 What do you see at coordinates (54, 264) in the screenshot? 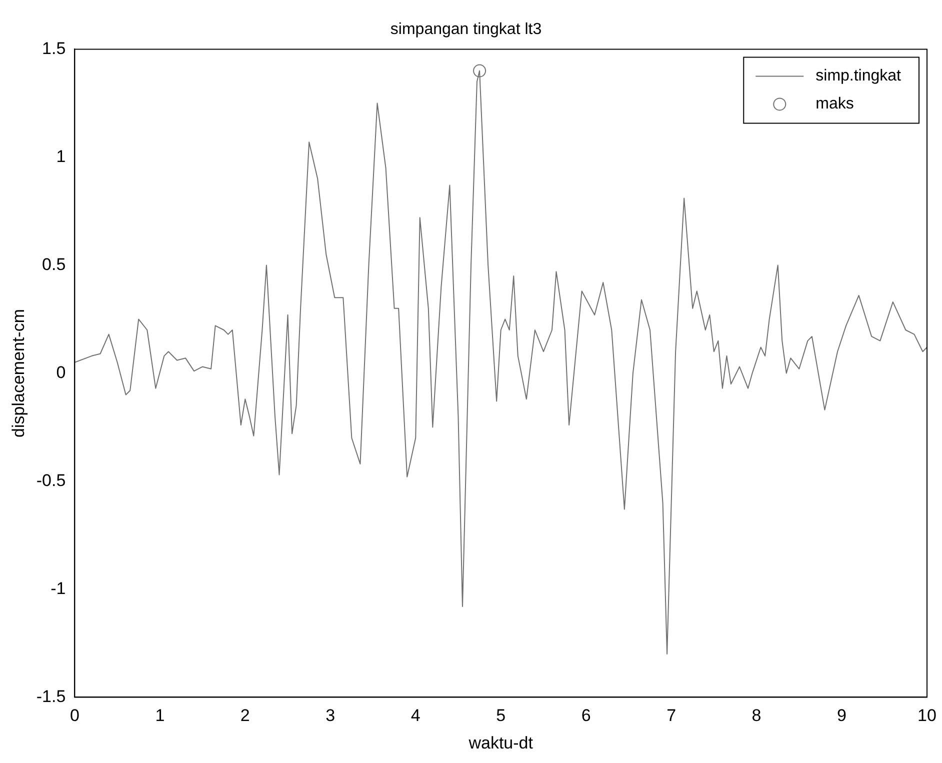
I see `y-tick-label: 0.5` at bounding box center [54, 264].